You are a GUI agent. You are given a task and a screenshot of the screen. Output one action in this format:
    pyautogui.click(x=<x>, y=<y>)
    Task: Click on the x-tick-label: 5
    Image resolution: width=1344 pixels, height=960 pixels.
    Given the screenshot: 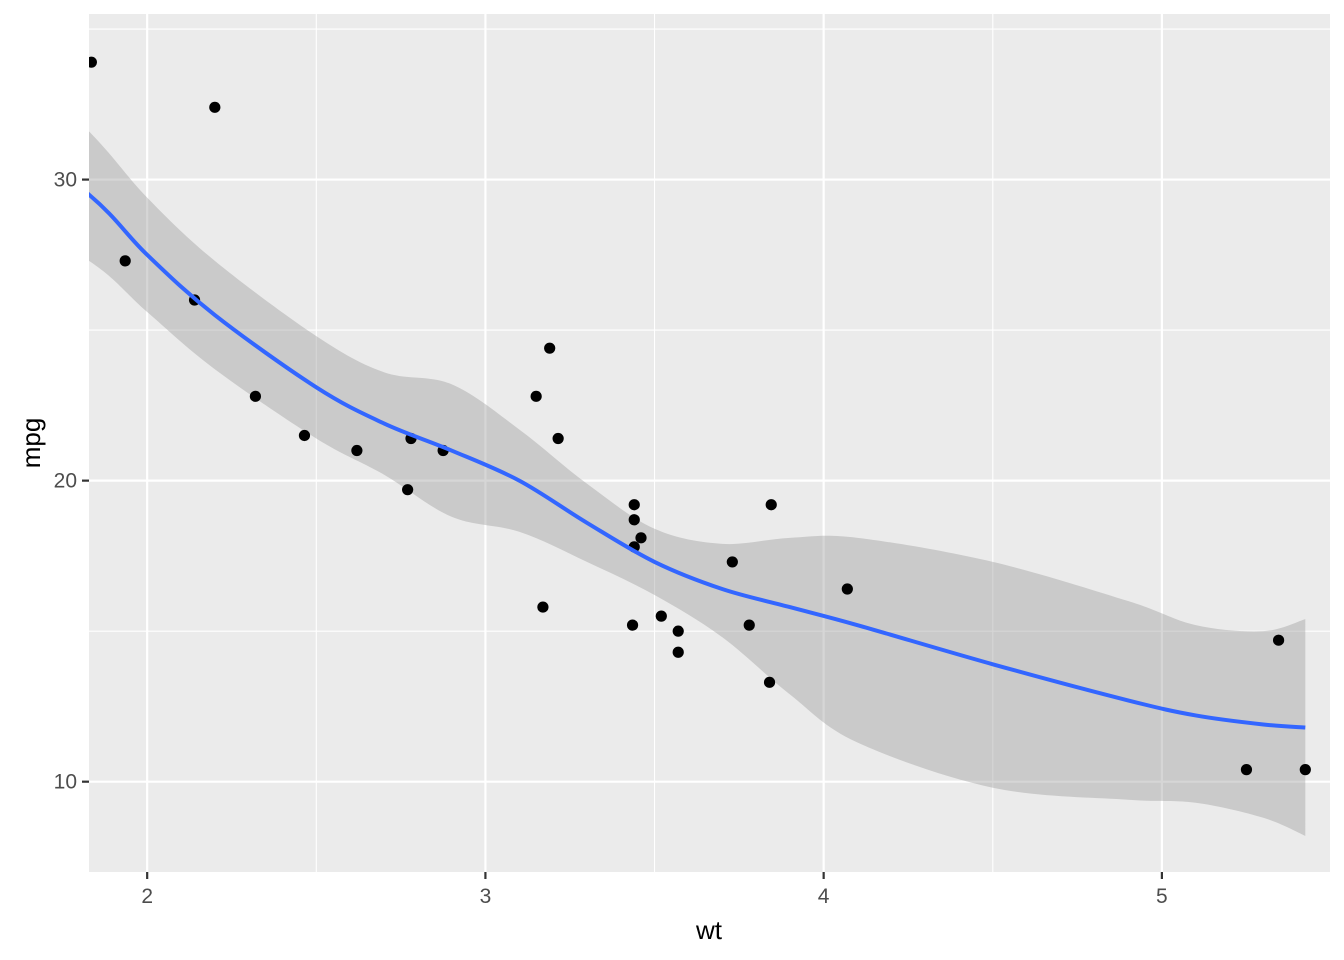 What is the action you would take?
    pyautogui.click(x=1162, y=896)
    